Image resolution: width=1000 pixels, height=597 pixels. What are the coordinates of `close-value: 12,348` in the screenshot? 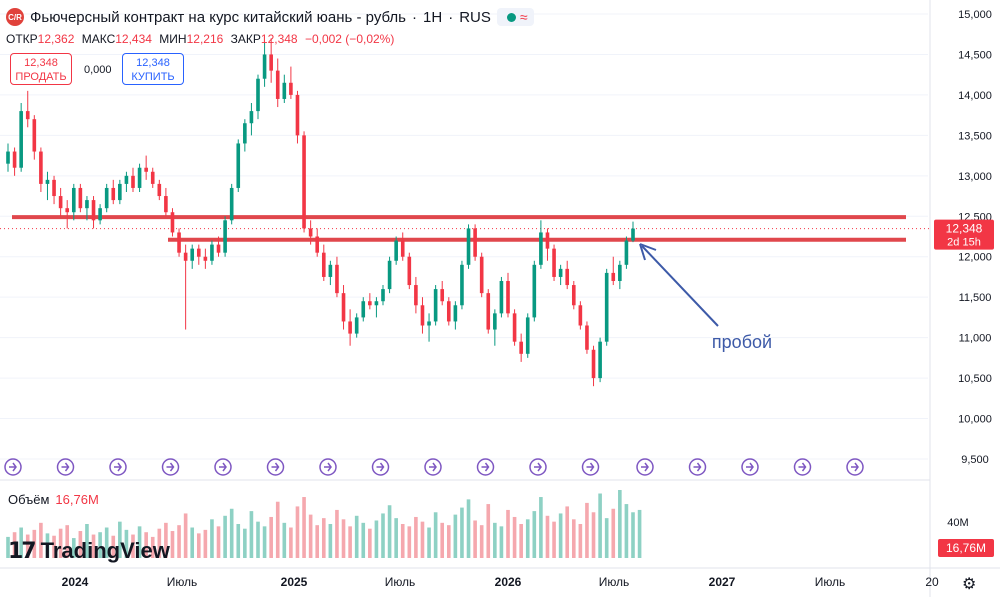 It's located at (279, 39).